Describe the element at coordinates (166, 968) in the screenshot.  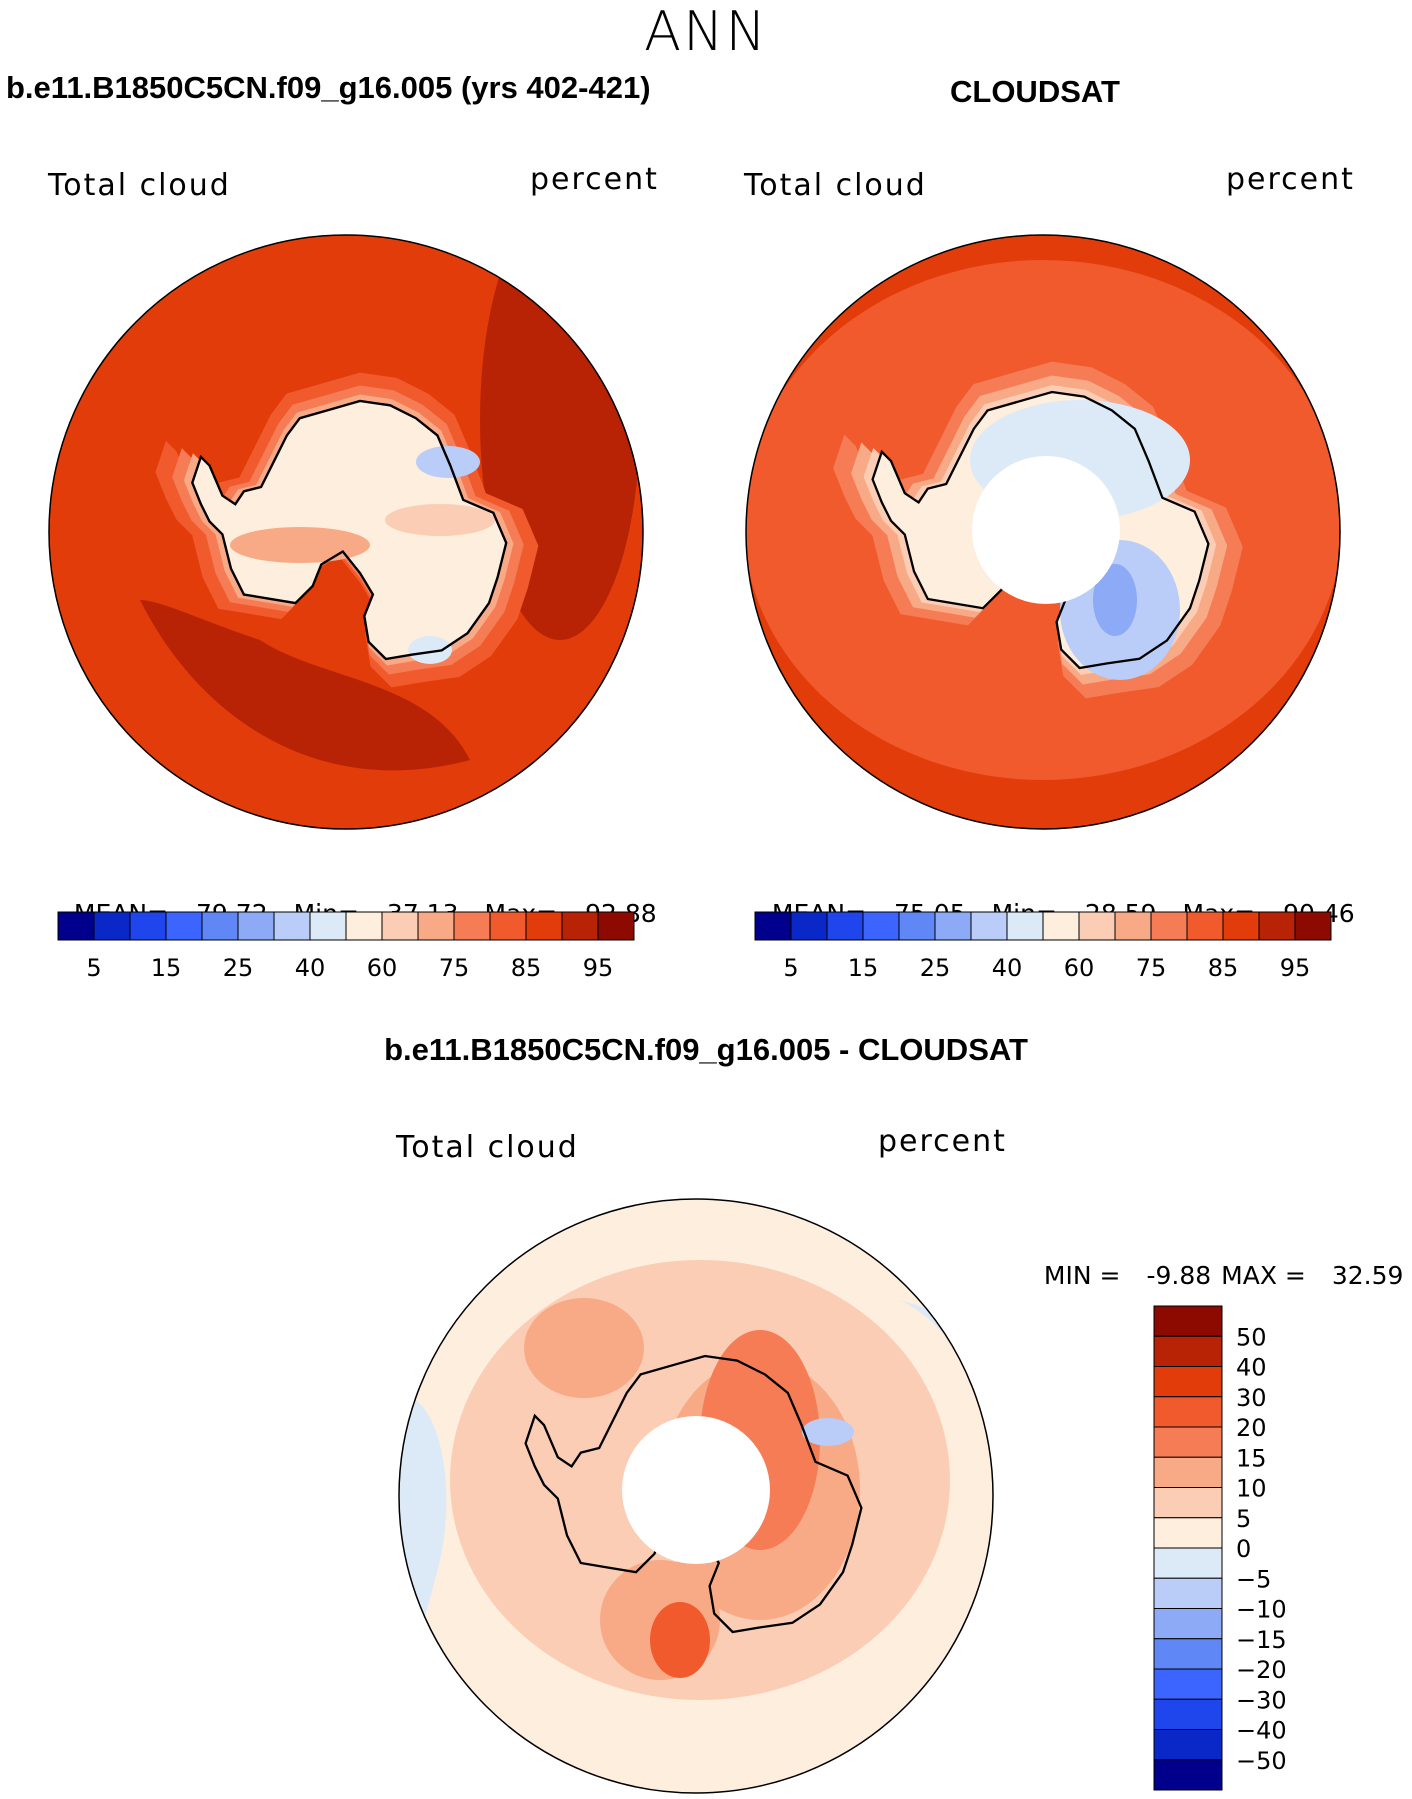
I see `left-colorbar-tick-label: 15` at that location.